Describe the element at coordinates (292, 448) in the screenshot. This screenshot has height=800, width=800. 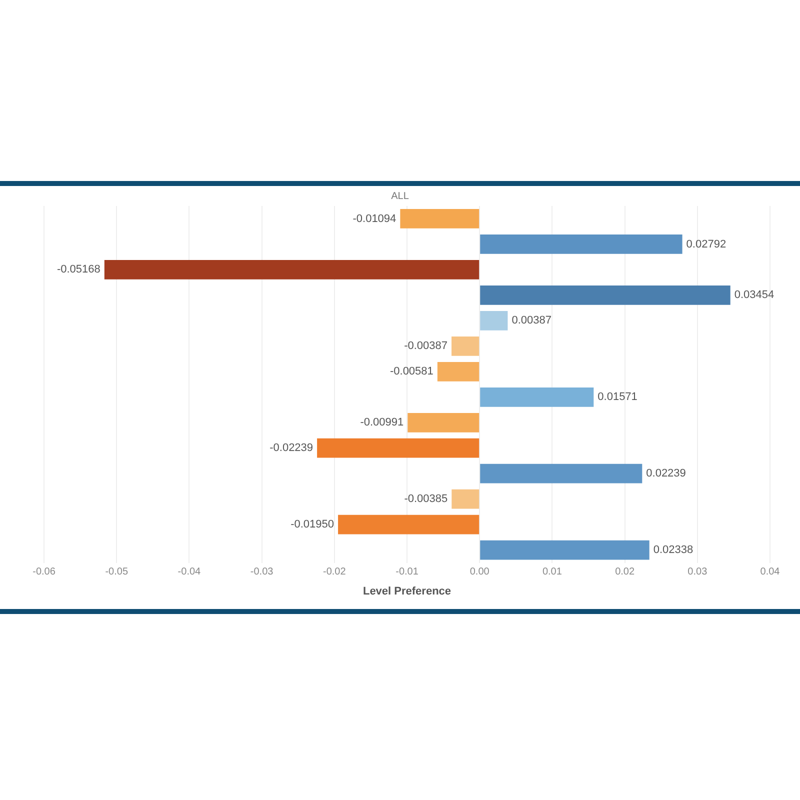
I see `data-label: -0.02239` at that location.